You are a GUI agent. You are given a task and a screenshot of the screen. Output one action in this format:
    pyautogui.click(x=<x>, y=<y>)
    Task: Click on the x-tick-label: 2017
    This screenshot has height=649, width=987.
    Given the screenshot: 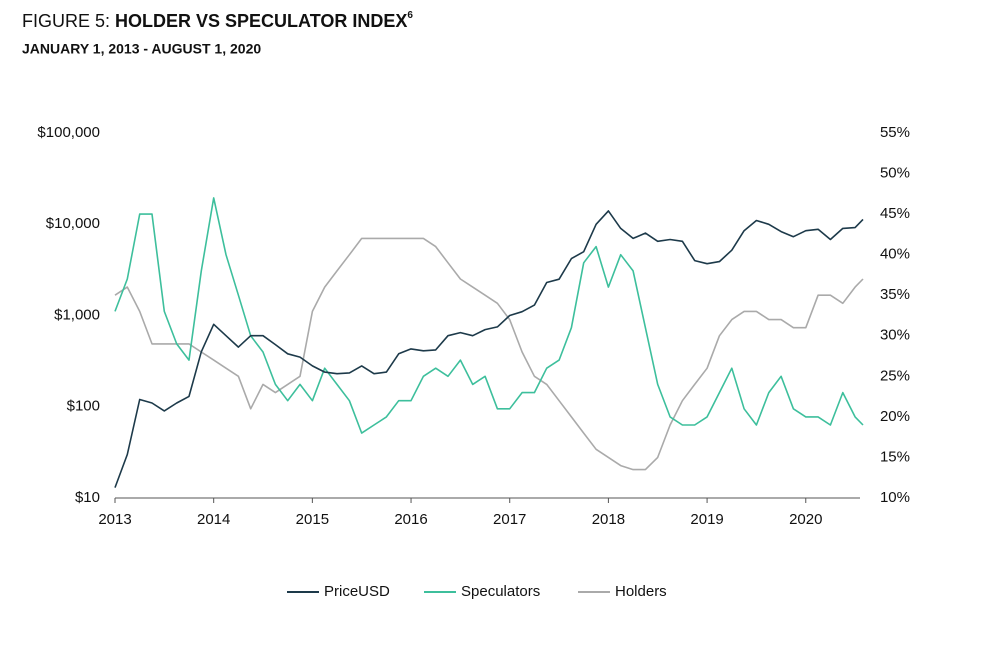 What is the action you would take?
    pyautogui.click(x=509, y=519)
    